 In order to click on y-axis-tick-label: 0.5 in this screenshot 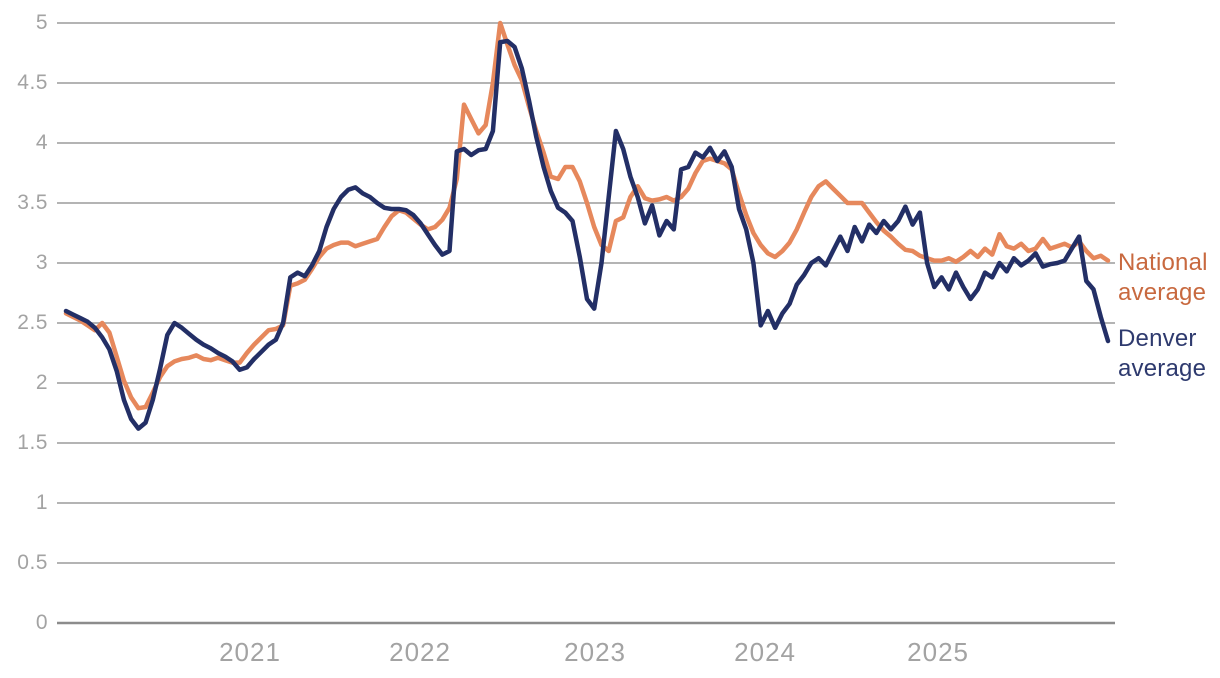, I will do `click(32, 562)`.